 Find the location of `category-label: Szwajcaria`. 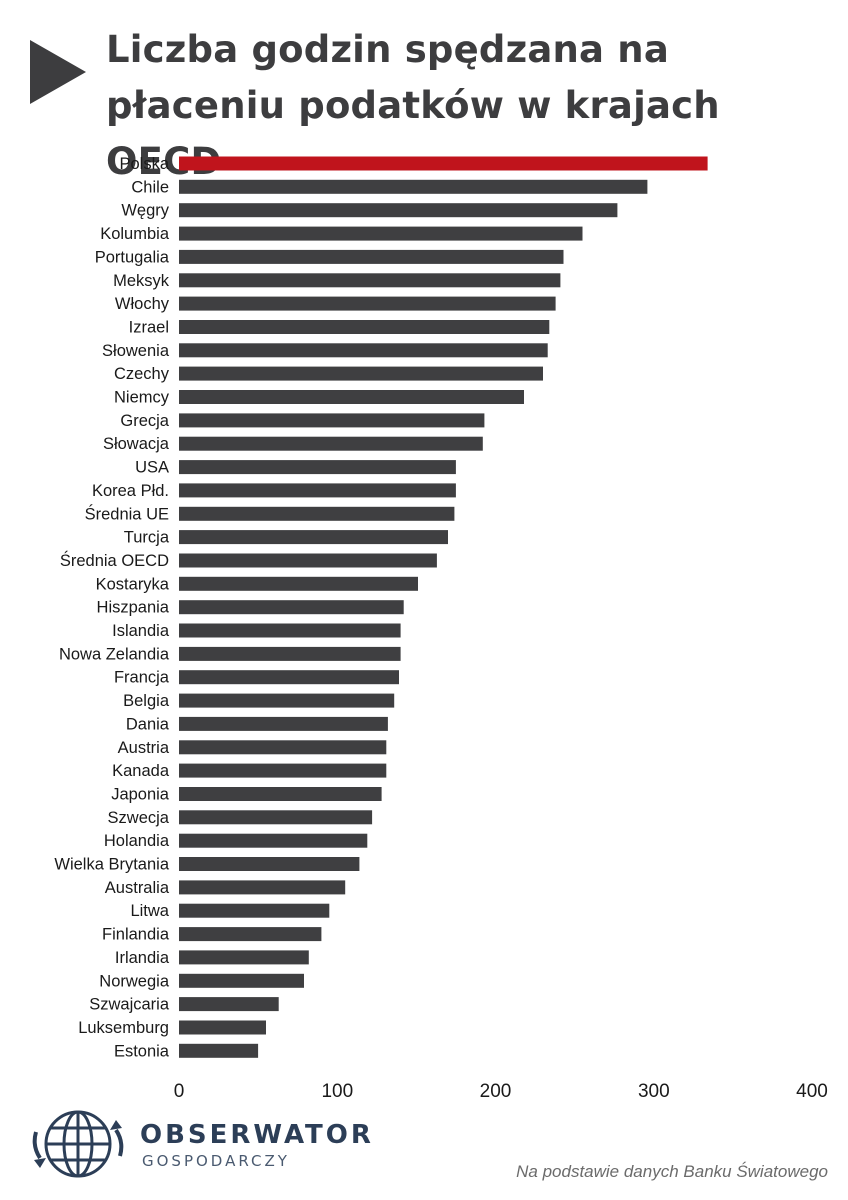

category-label: Szwajcaria is located at coordinates (129, 1005).